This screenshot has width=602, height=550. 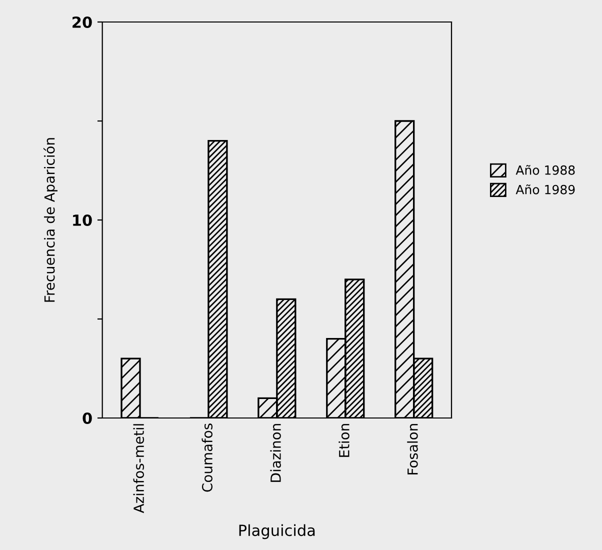 I want to click on x-tick-label: Diazinon, so click(x=275, y=453).